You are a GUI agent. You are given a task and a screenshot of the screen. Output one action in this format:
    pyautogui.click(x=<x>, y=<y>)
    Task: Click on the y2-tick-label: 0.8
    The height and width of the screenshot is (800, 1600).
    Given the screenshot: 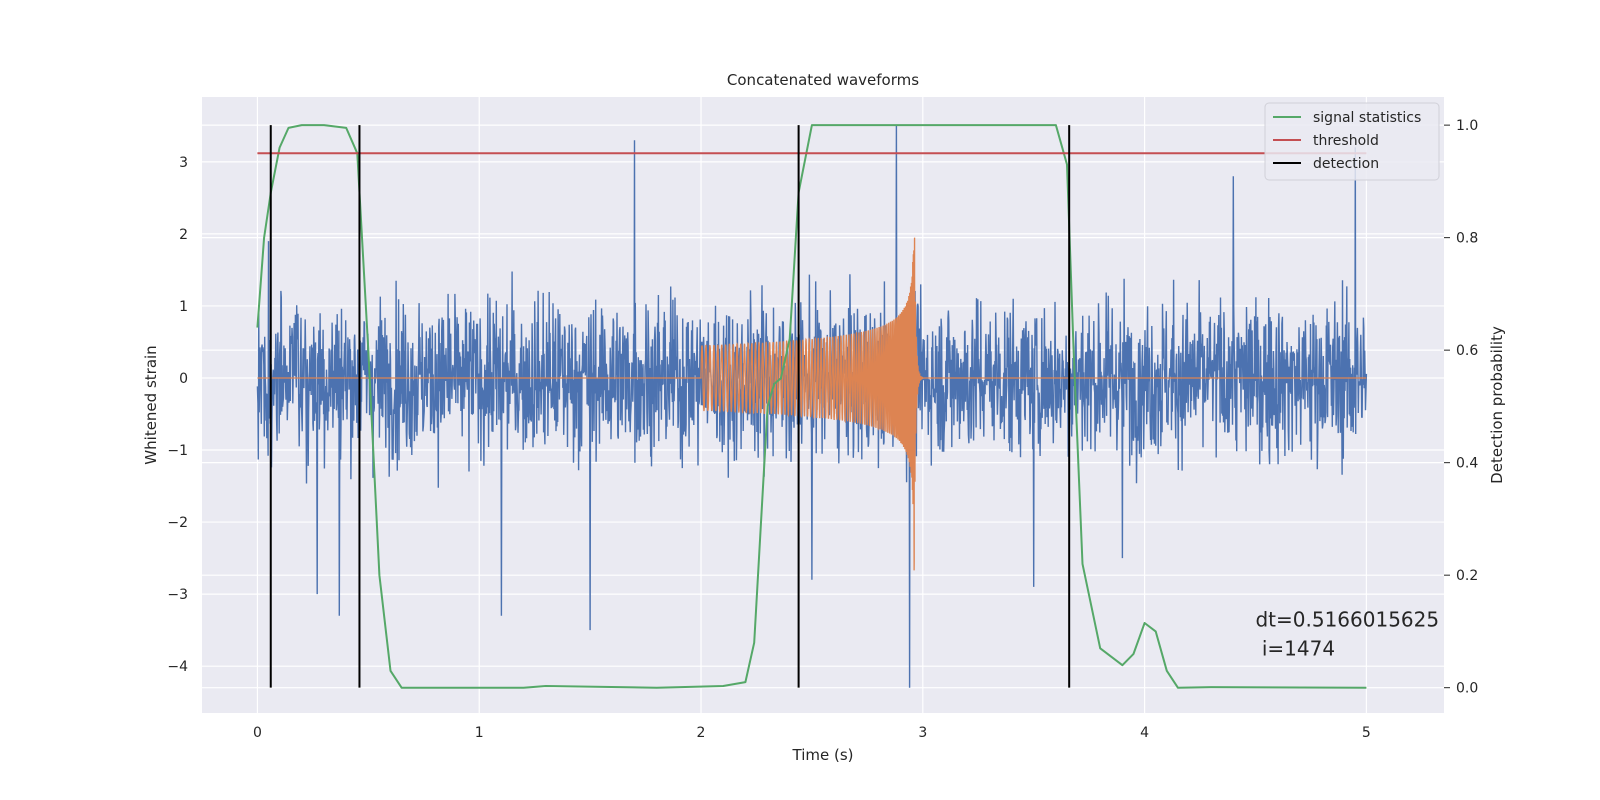 What is the action you would take?
    pyautogui.click(x=1467, y=239)
    